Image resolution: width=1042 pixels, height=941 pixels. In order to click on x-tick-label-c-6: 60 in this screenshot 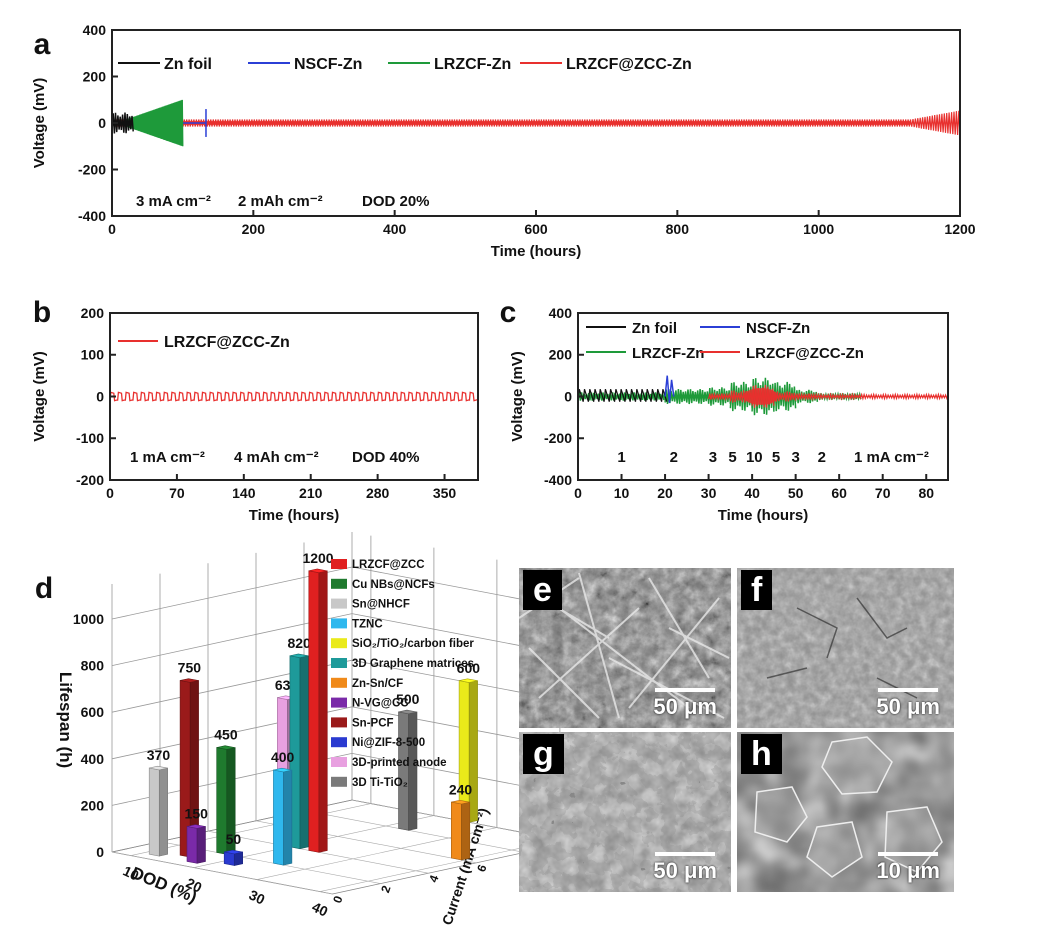, I will do `click(839, 493)`.